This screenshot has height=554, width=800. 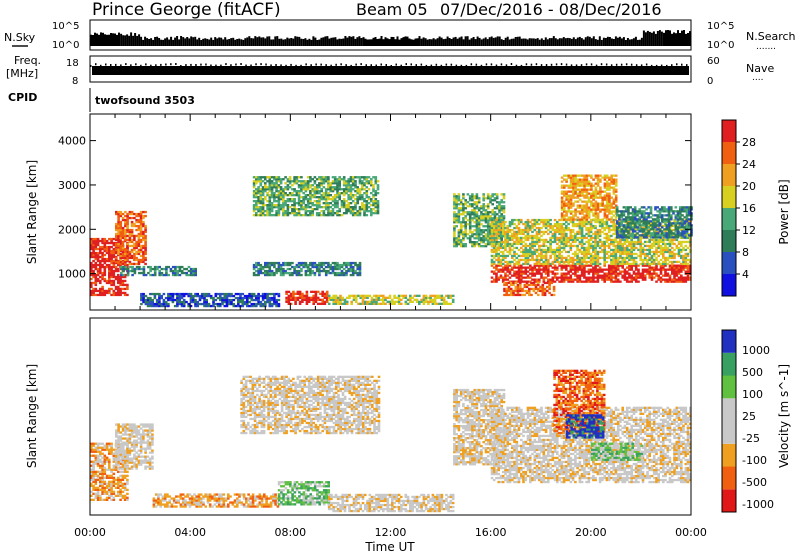 What do you see at coordinates (389, 69) in the screenshot?
I see `freq-series` at bounding box center [389, 69].